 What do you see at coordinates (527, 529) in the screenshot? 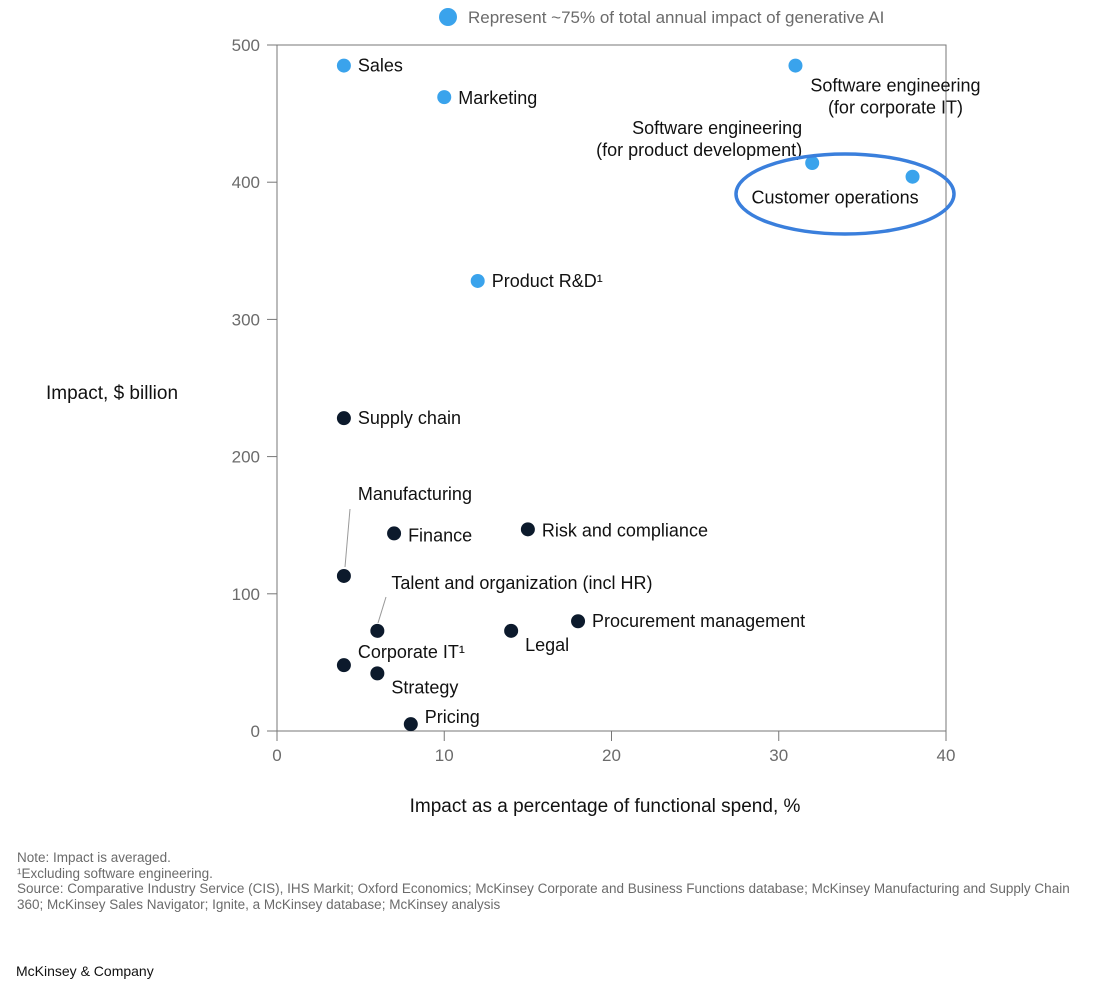
I see `point-risk-and-compliance` at bounding box center [527, 529].